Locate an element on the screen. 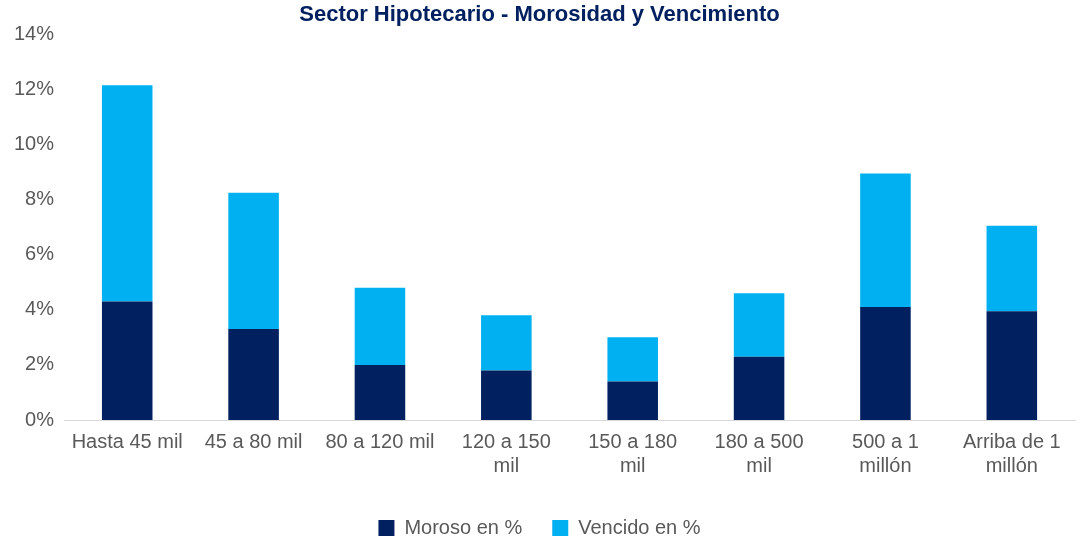  x-tick-label: Arriba de 1 millón is located at coordinates (1011, 452).